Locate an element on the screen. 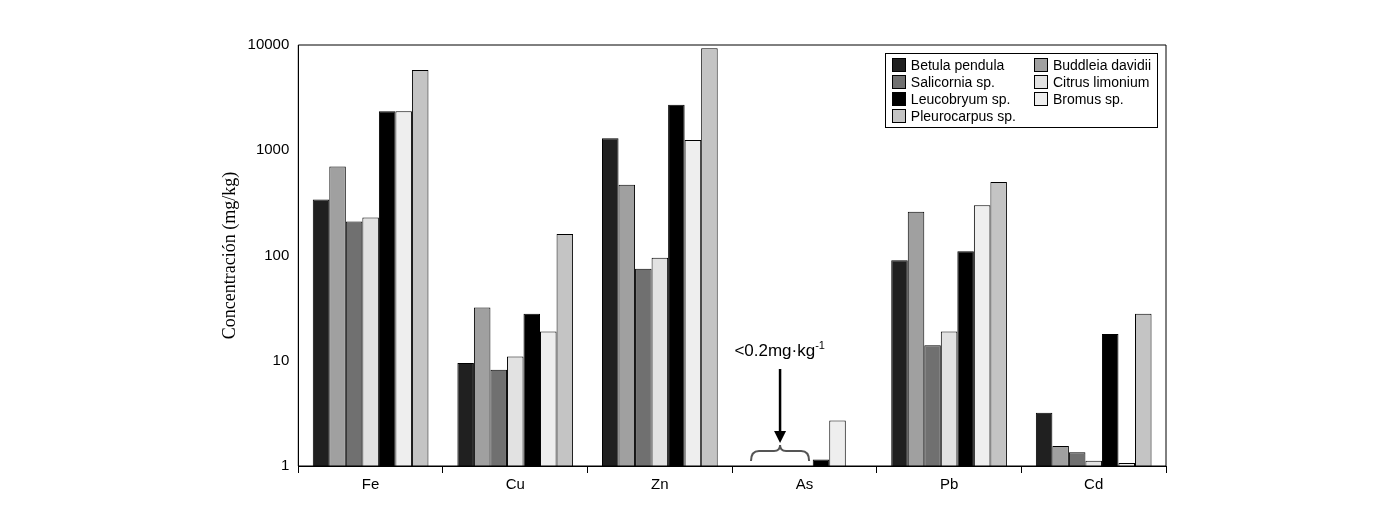 This screenshot has width=1381, height=527. y-tick-label: 1 is located at coordinates (285, 465).